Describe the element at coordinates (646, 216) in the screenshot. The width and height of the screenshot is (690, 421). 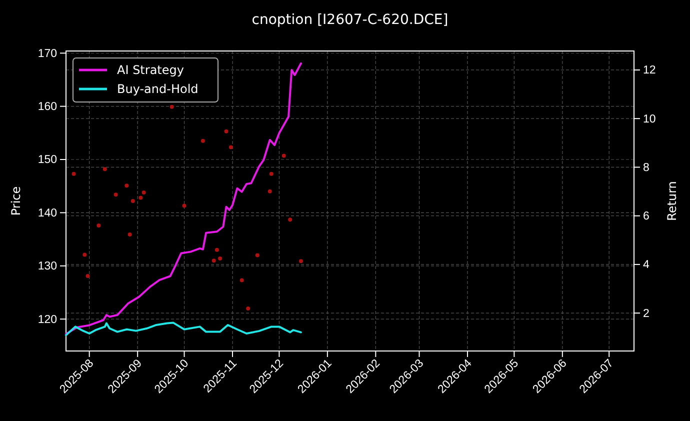
I see `y2-tick-label: 6` at that location.